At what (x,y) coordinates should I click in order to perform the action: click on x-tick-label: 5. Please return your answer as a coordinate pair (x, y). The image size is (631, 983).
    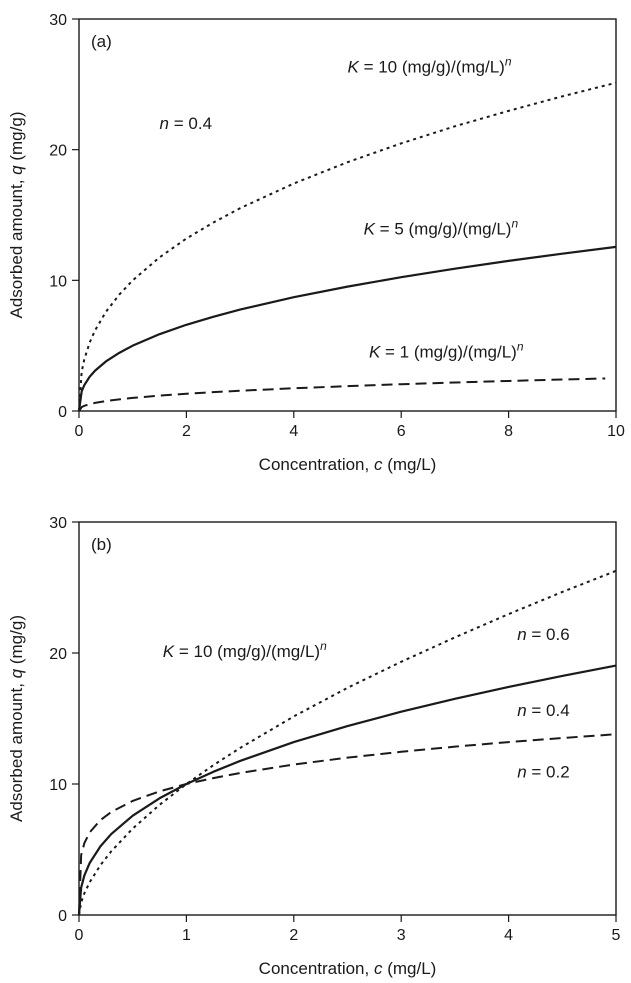
    Looking at the image, I should click on (616, 935).